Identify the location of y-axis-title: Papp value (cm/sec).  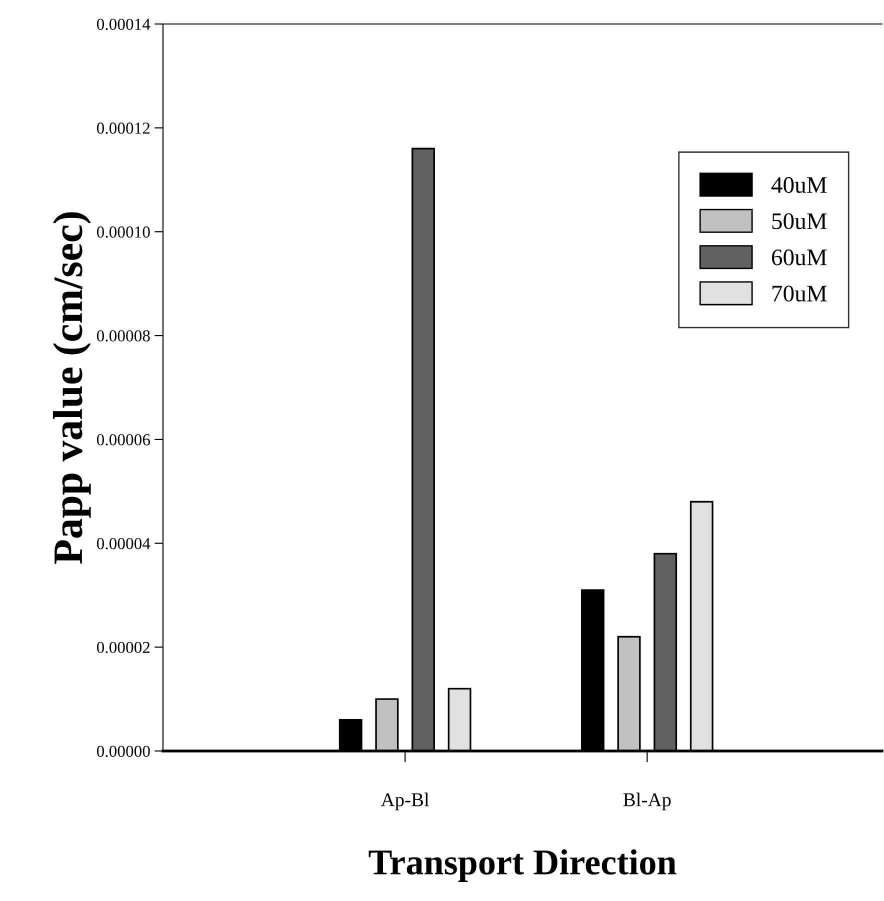
(71, 388).